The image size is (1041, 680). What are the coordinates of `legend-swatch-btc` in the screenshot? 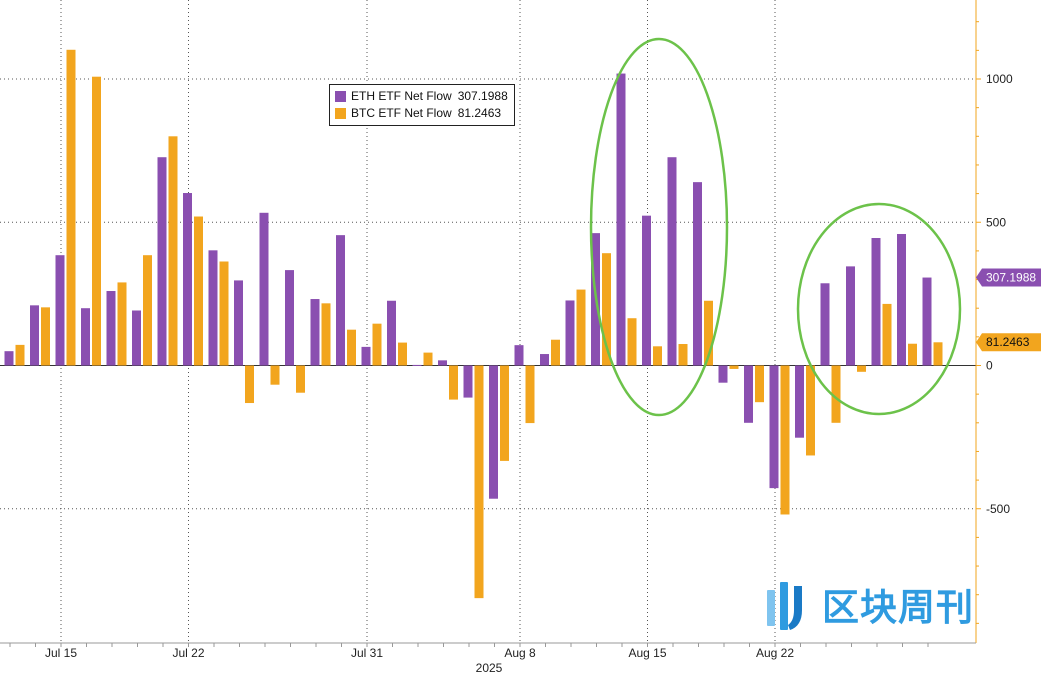 It's located at (340, 113).